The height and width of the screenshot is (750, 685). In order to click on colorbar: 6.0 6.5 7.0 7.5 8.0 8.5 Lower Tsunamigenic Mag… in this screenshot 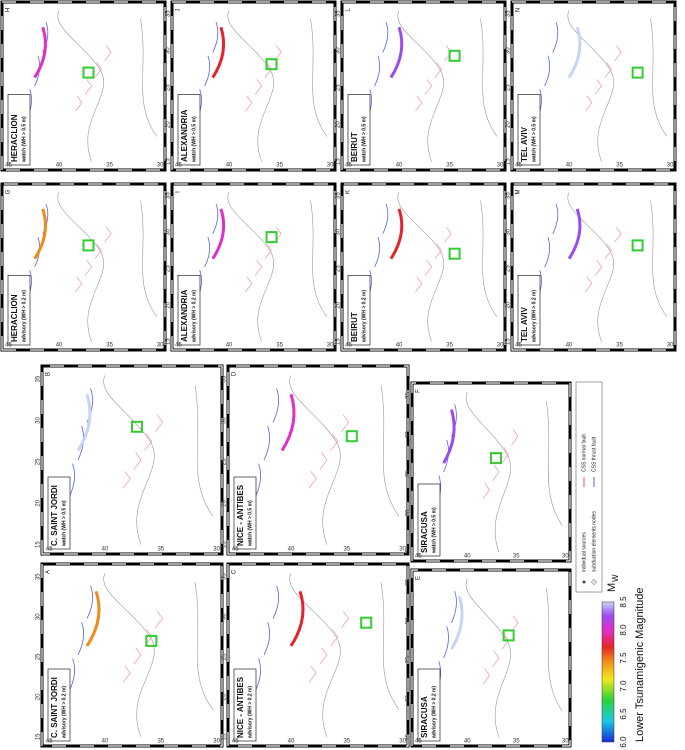, I will do `click(623, 661)`.